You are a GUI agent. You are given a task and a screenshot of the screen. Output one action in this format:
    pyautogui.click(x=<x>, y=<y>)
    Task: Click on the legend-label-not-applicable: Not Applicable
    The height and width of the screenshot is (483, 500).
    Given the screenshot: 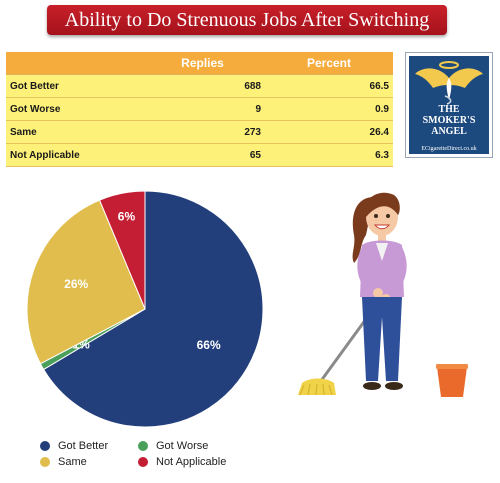 What is the action you would take?
    pyautogui.click(x=191, y=462)
    